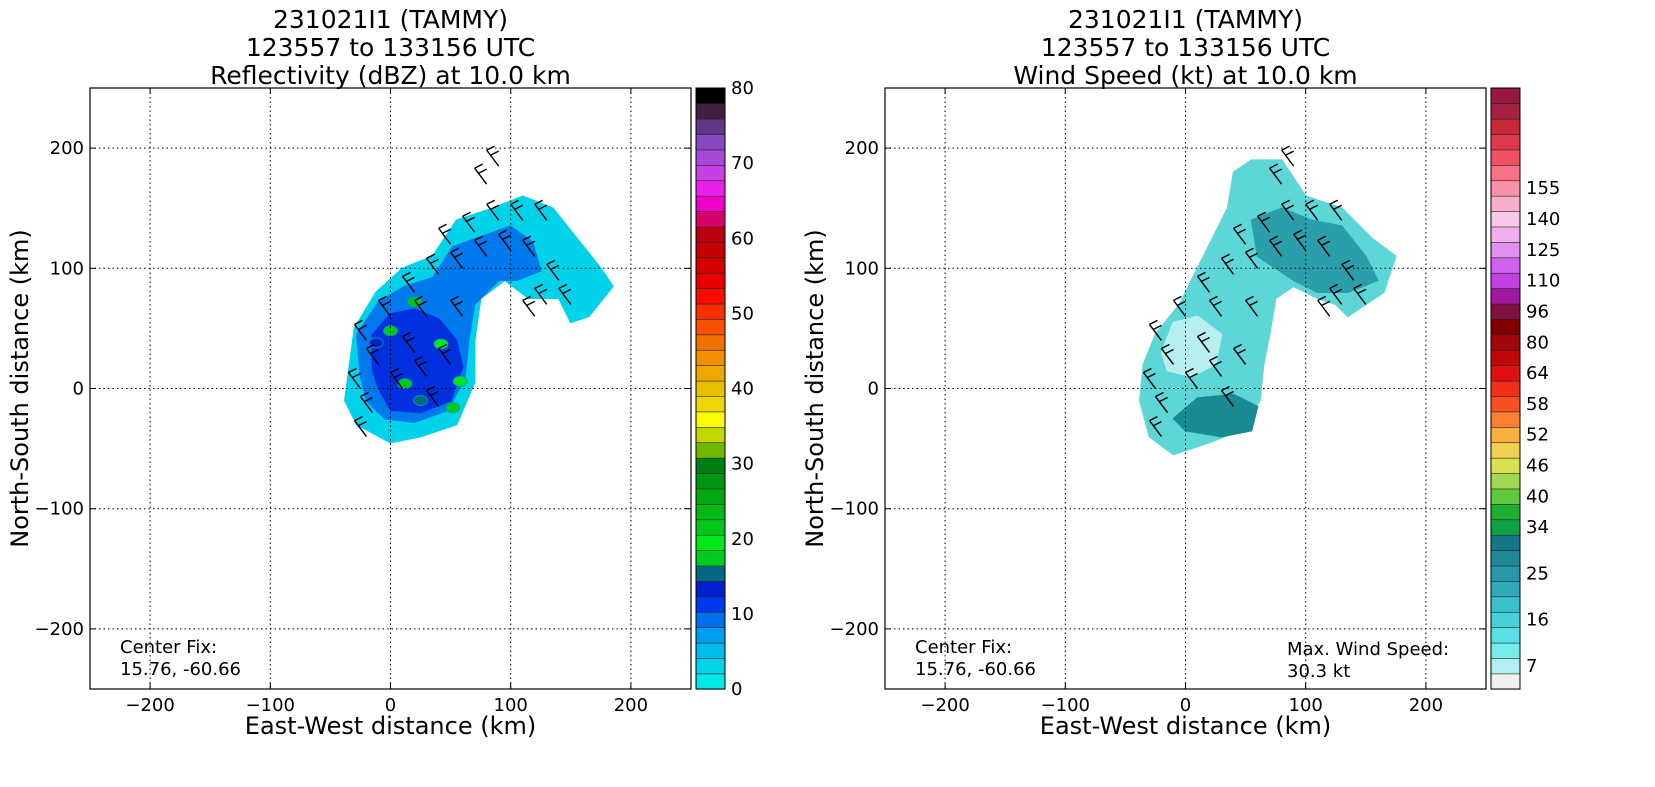 This screenshot has width=1655, height=787. What do you see at coordinates (1537, 342) in the screenshot?
I see `colorbar-tick-label: 80` at bounding box center [1537, 342].